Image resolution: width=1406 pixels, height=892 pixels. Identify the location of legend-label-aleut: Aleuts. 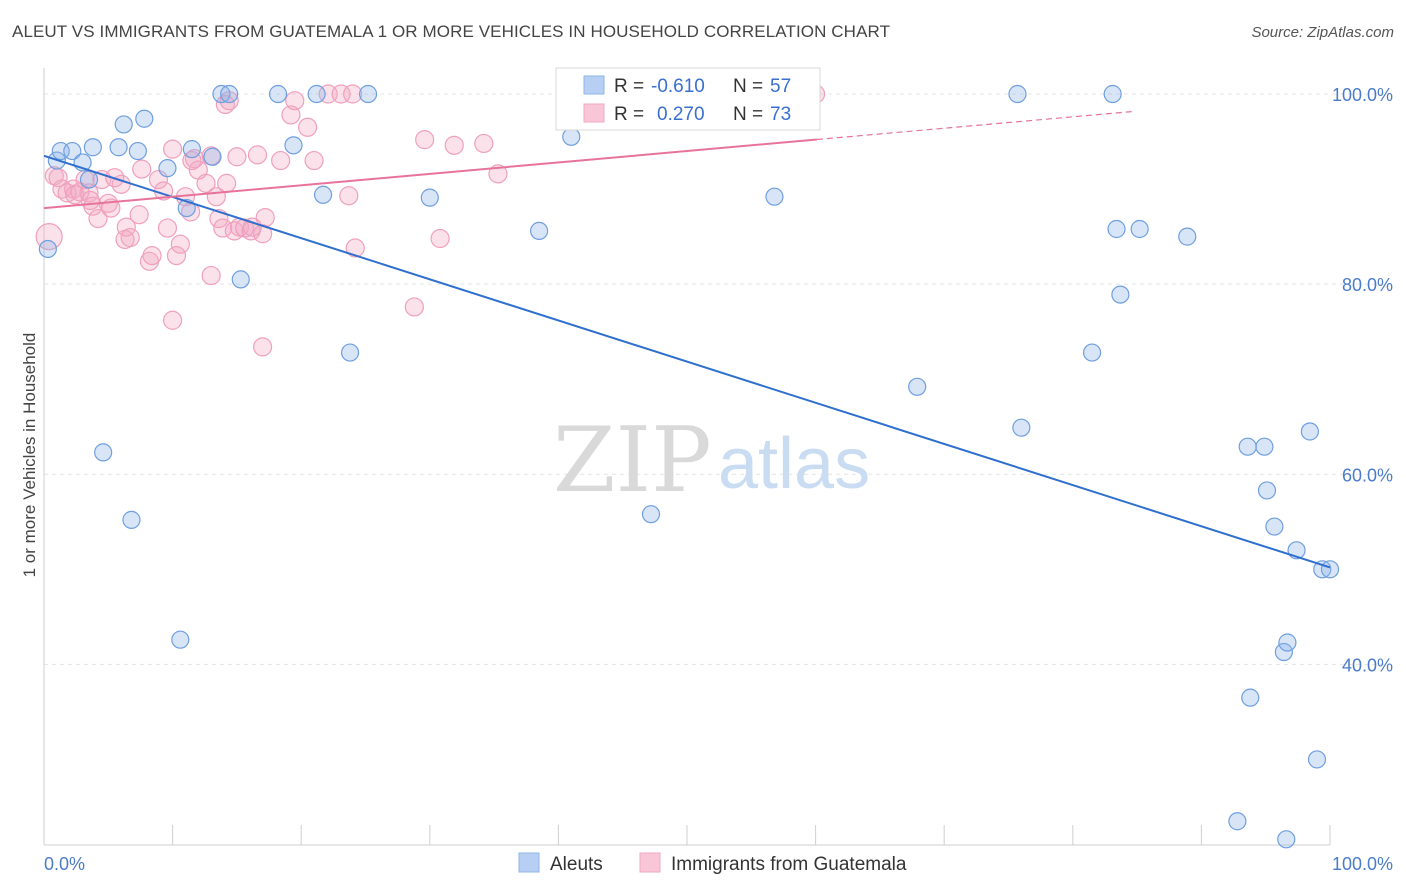
(576, 864).